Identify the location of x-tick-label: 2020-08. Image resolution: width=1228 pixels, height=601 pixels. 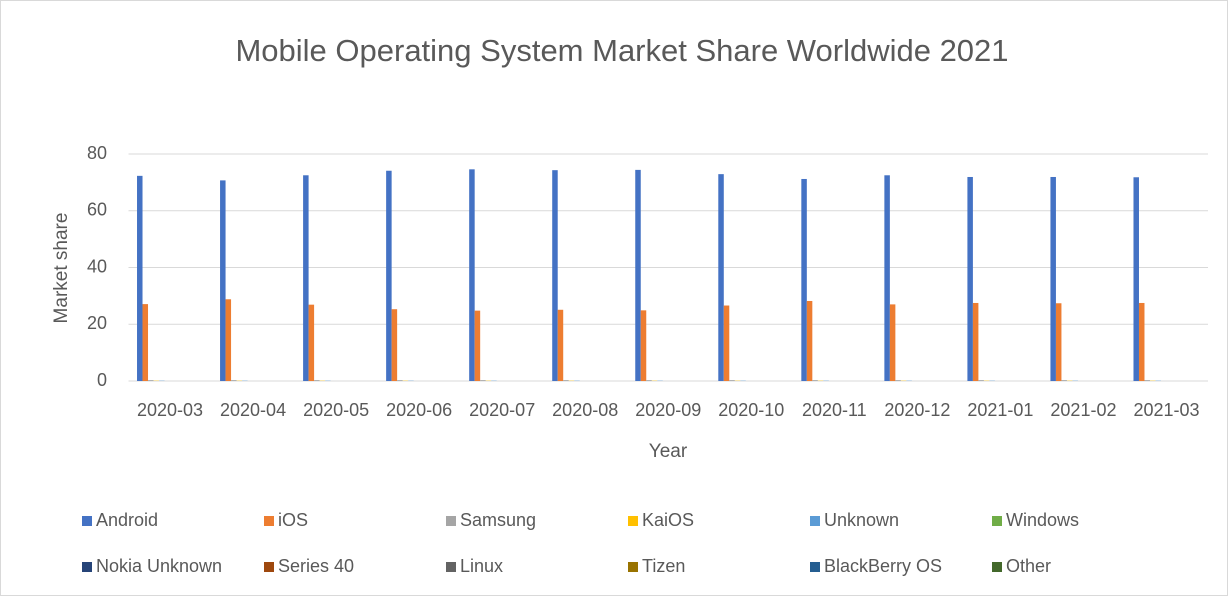
(585, 410).